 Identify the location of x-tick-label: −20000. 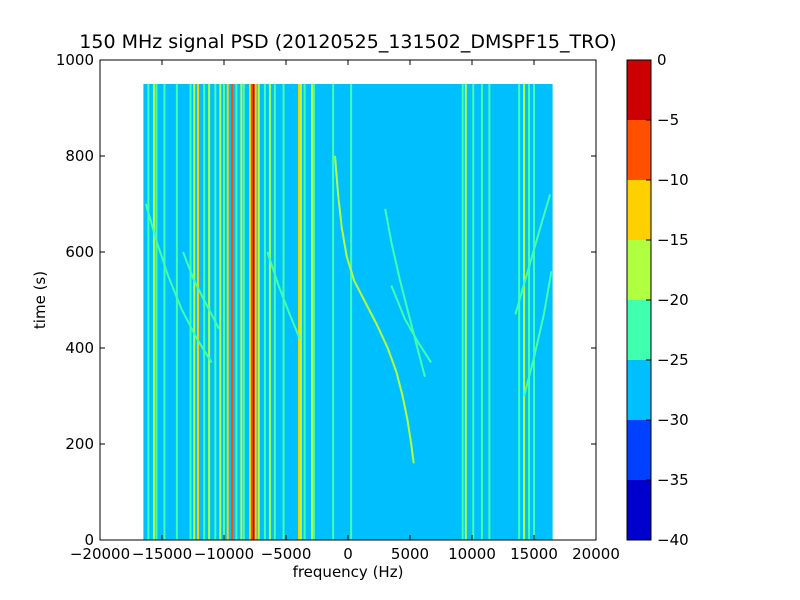
(100, 554).